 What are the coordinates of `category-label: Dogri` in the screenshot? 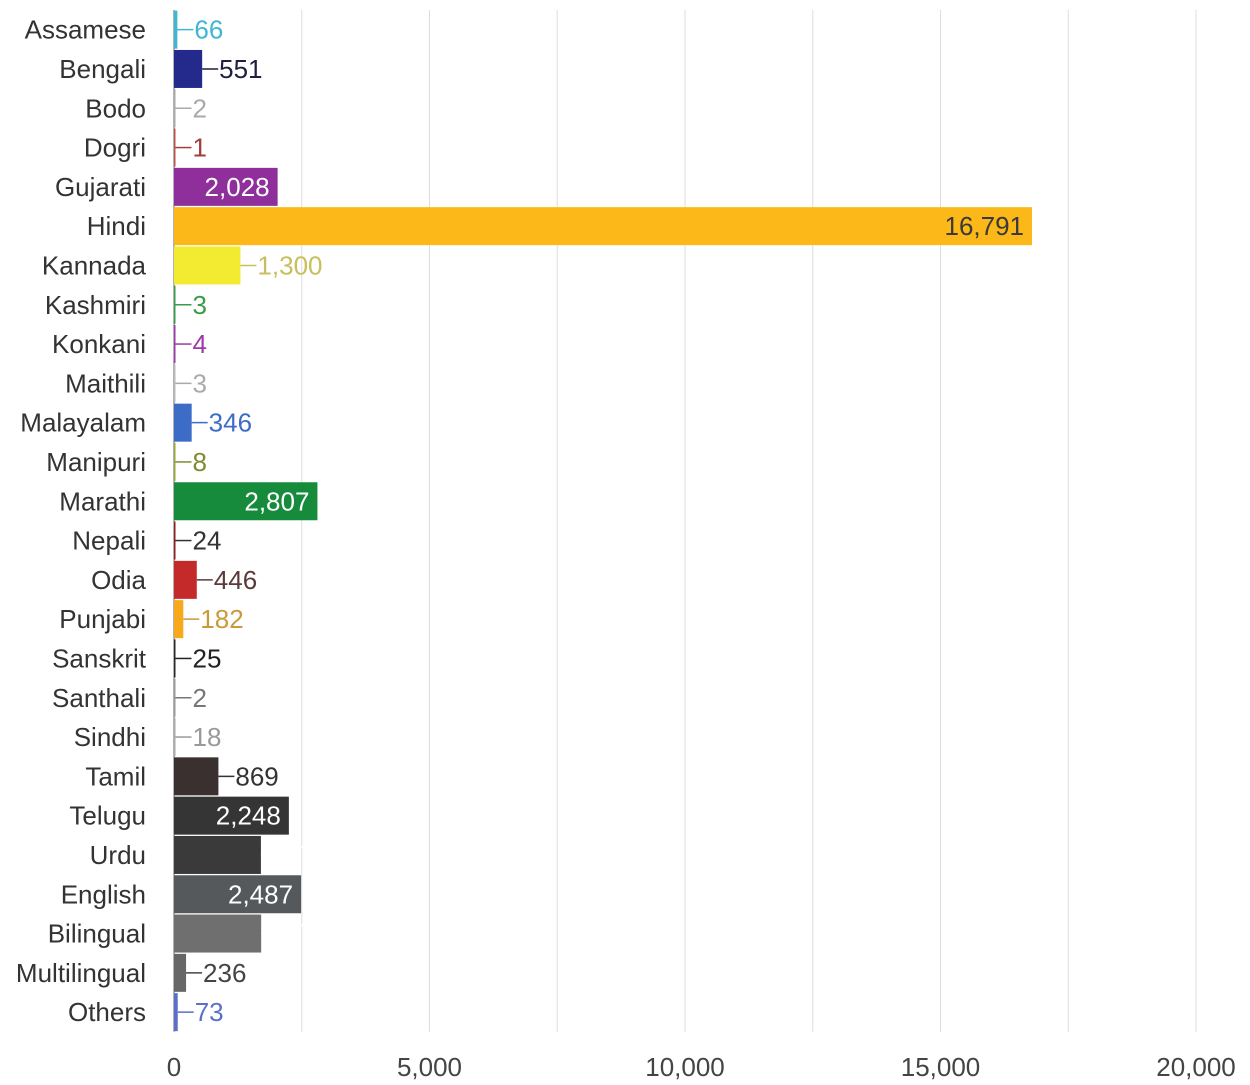 It's located at (115, 148).